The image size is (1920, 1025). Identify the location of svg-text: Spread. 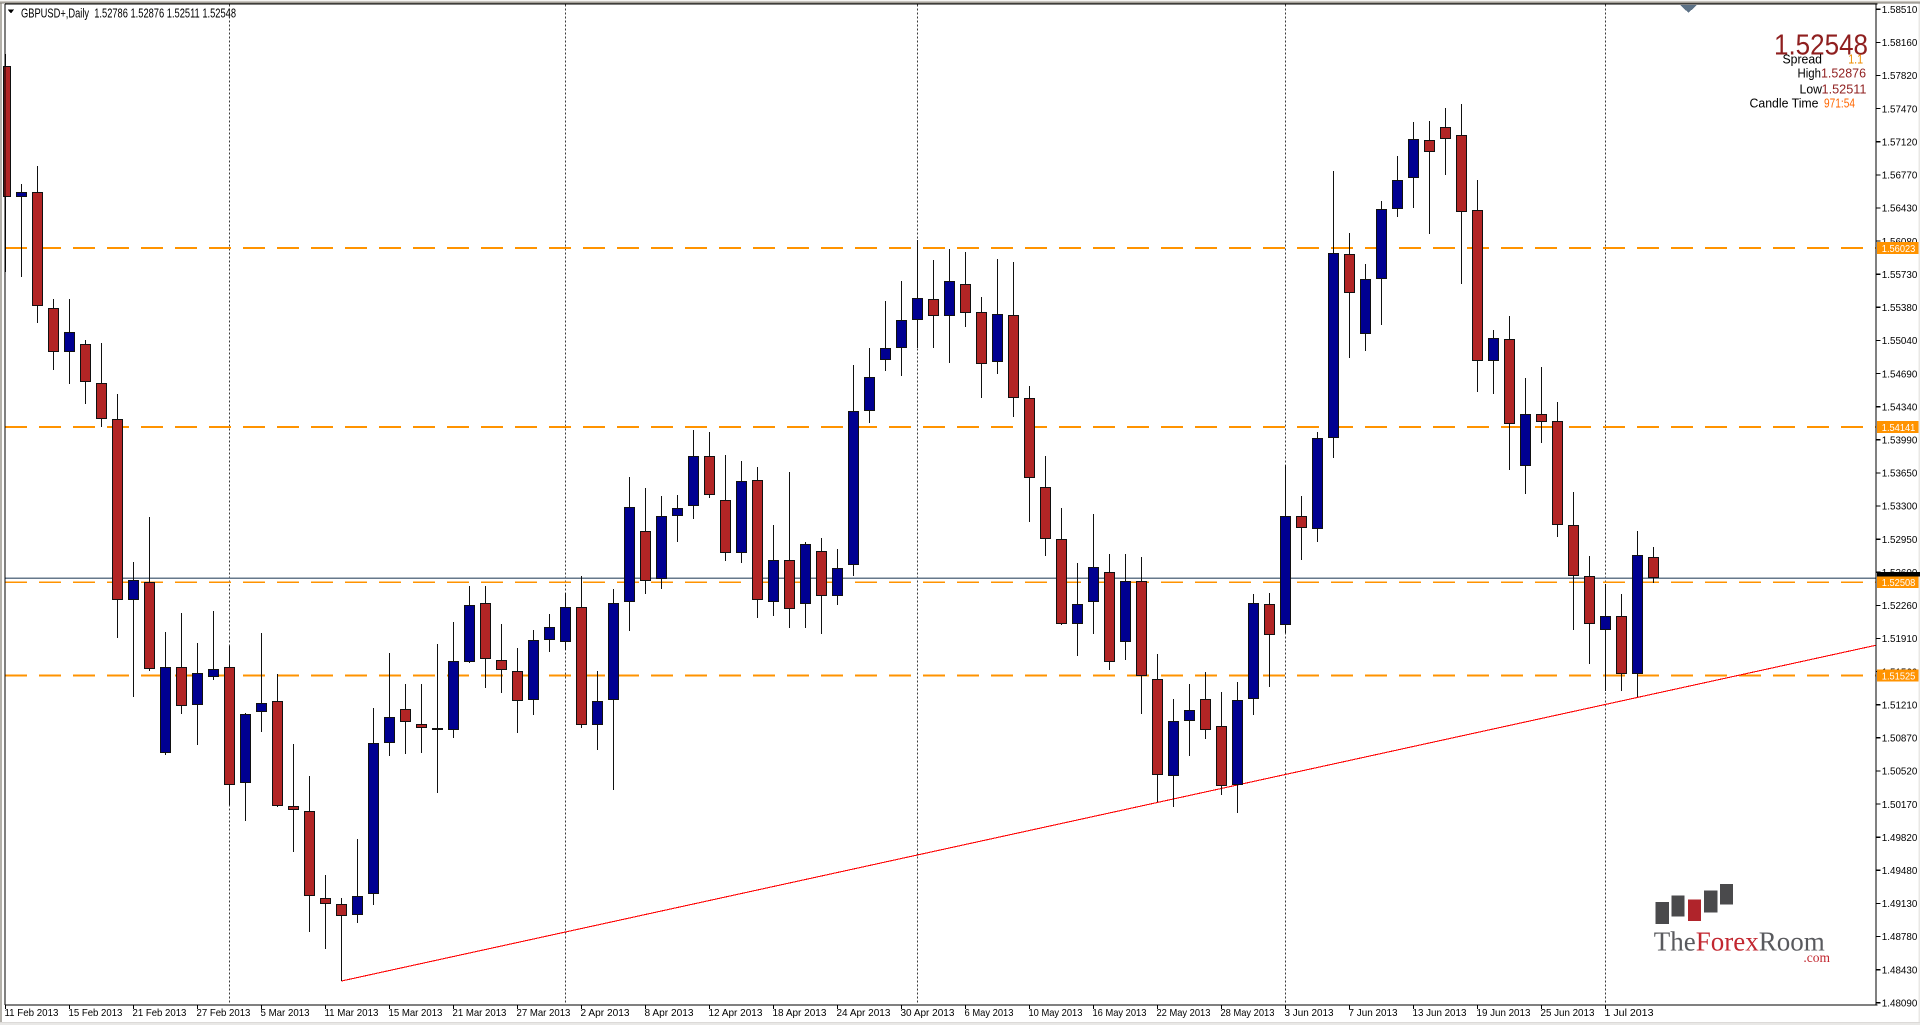
(1803, 59).